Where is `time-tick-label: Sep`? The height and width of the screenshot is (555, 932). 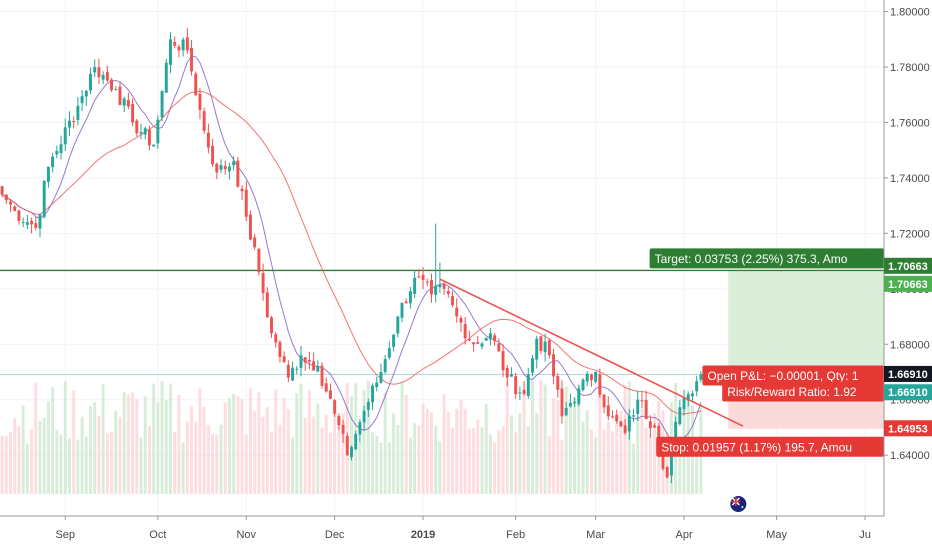
time-tick-label: Sep is located at coordinates (65, 535).